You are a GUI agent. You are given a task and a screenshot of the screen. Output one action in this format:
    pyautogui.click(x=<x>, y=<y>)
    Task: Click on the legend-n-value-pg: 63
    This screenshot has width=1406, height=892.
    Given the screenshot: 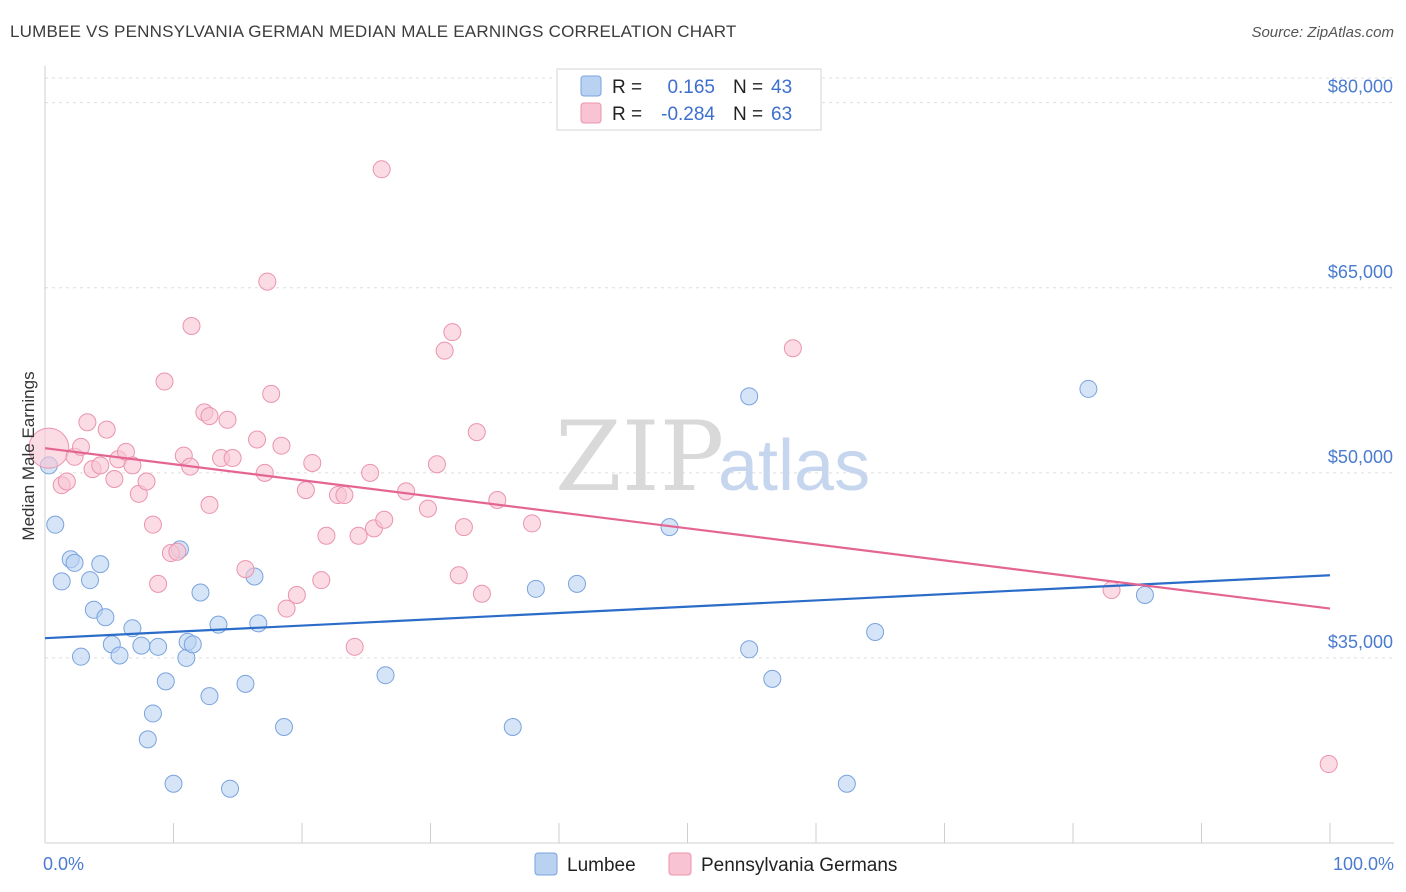 What is the action you would take?
    pyautogui.click(x=781, y=114)
    